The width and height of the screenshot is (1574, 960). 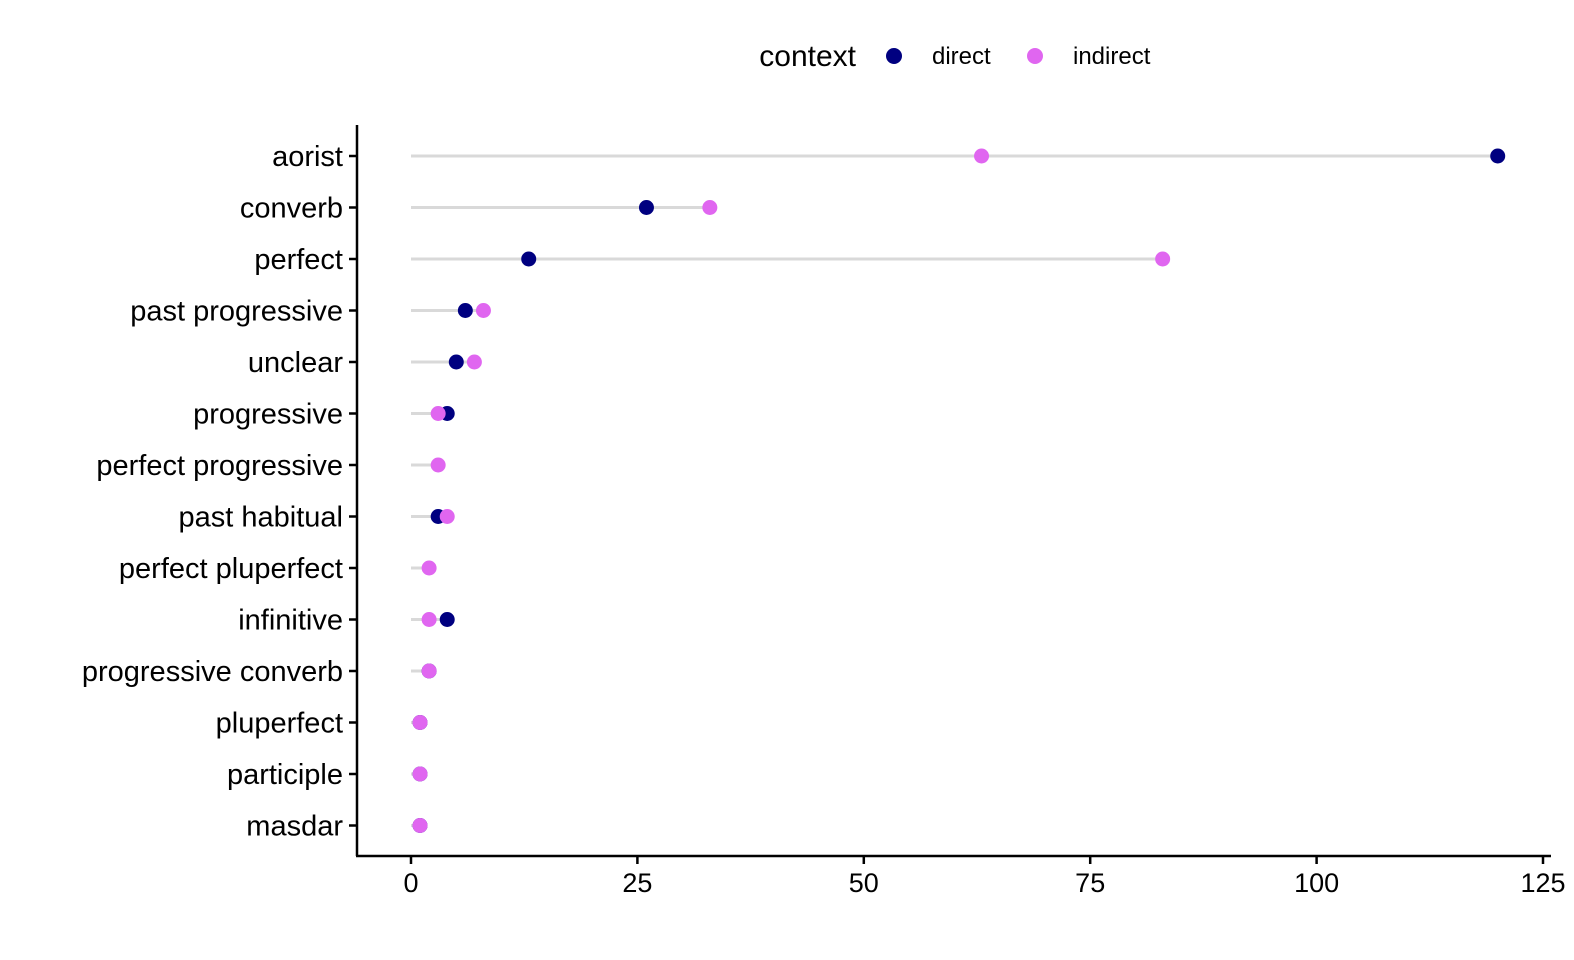 I want to click on point-indirect-participle, so click(x=420, y=774).